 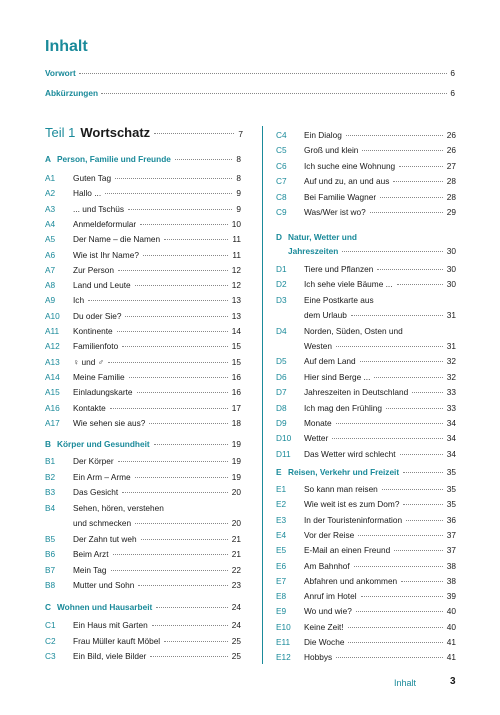 I want to click on toc-entry: C2 Frau Müller kauft Möbel 25, so click(x=143, y=641).